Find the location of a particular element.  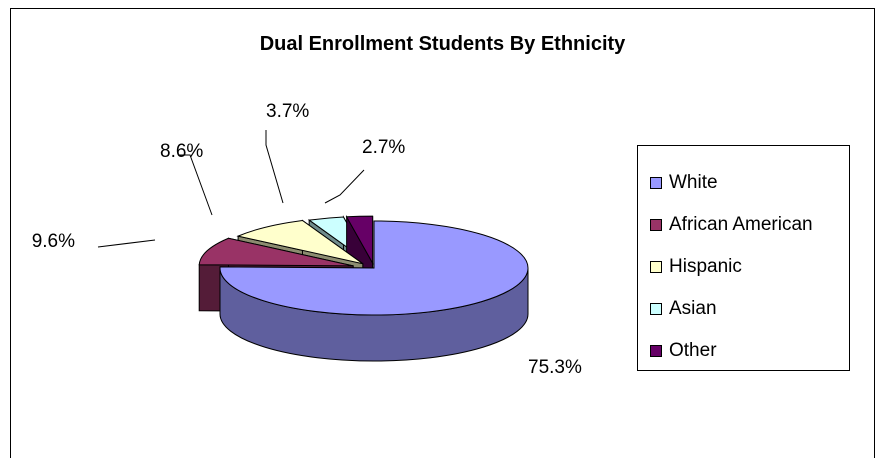

legend-swatch-white is located at coordinates (656, 183).